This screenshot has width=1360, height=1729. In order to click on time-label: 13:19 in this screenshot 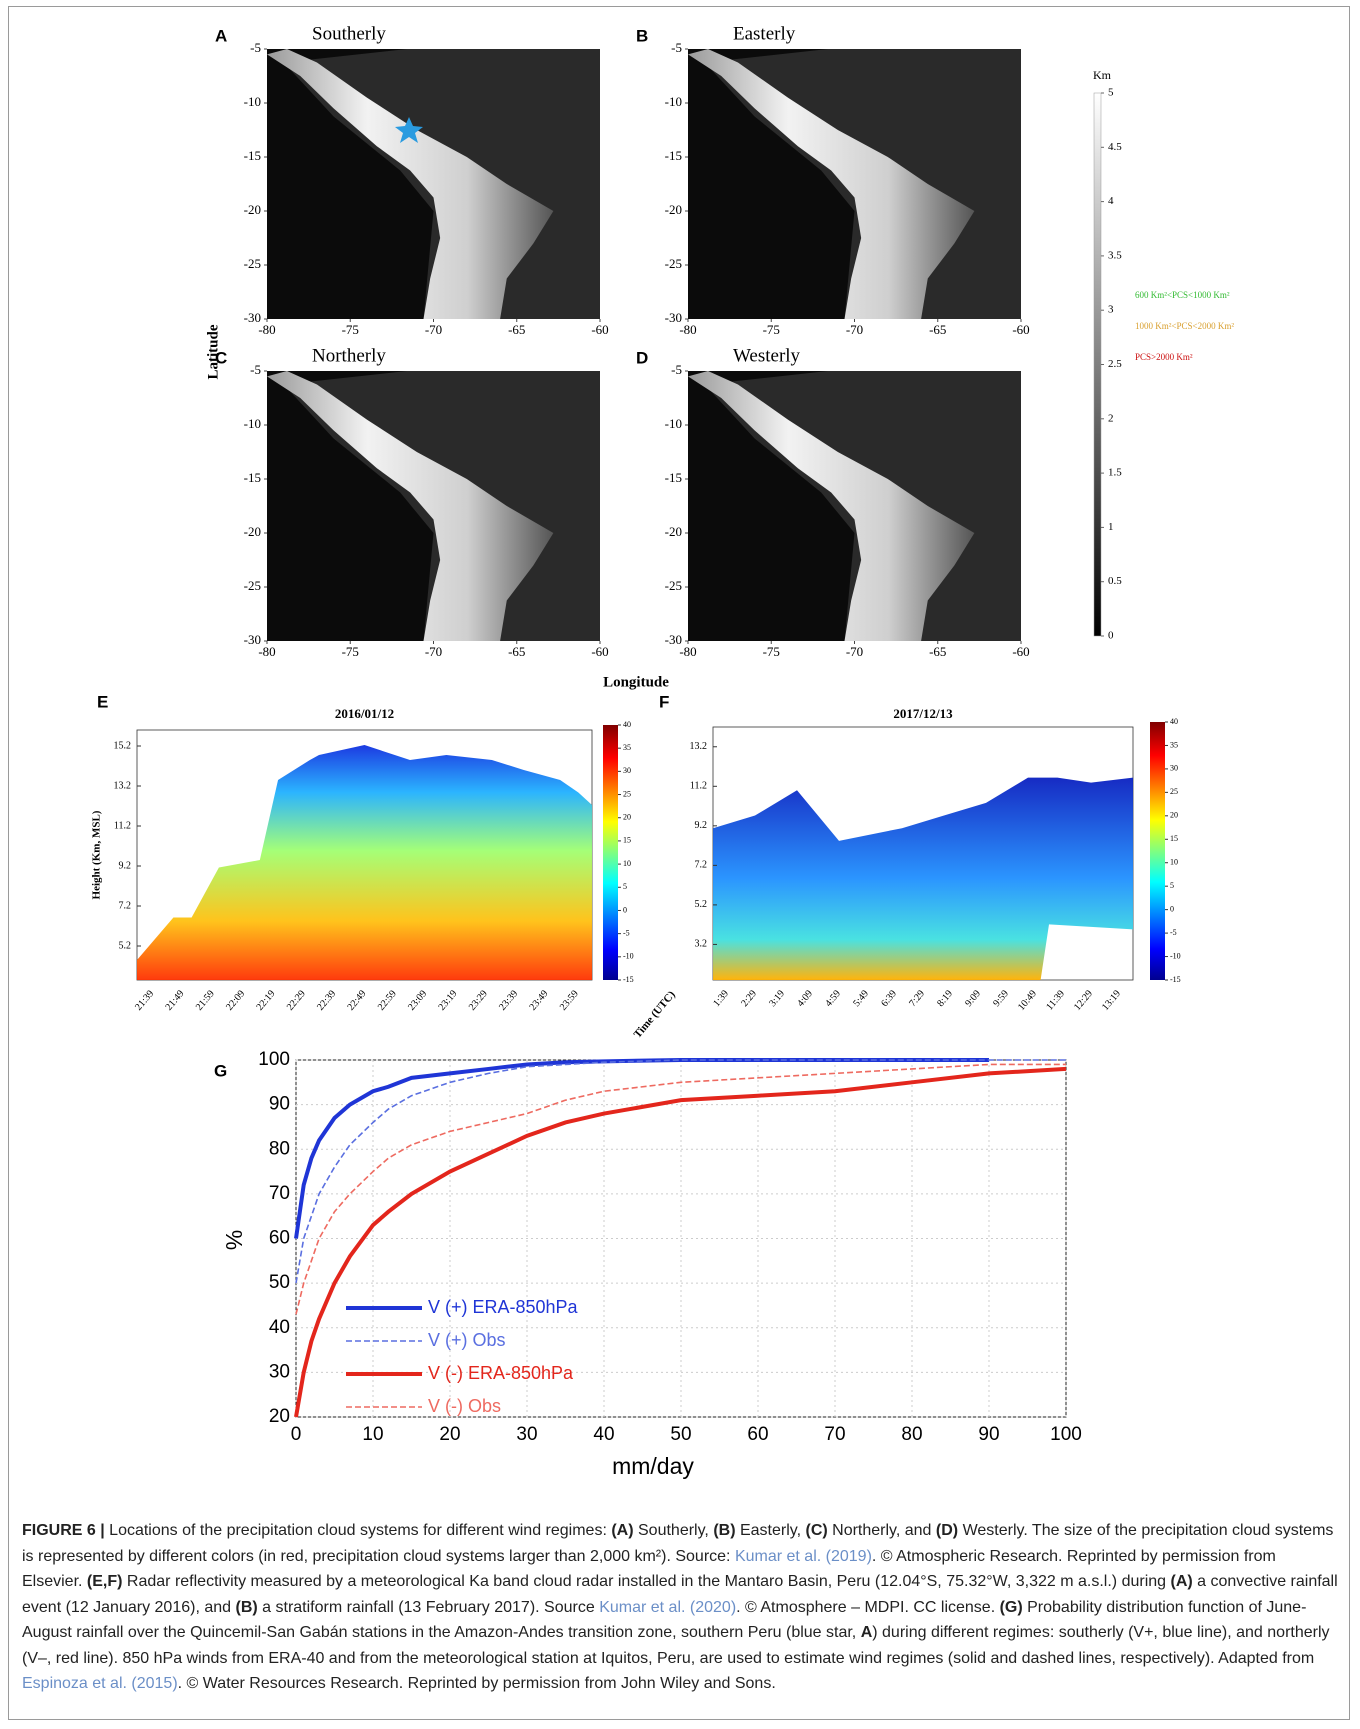, I will do `click(1111, 1000)`.